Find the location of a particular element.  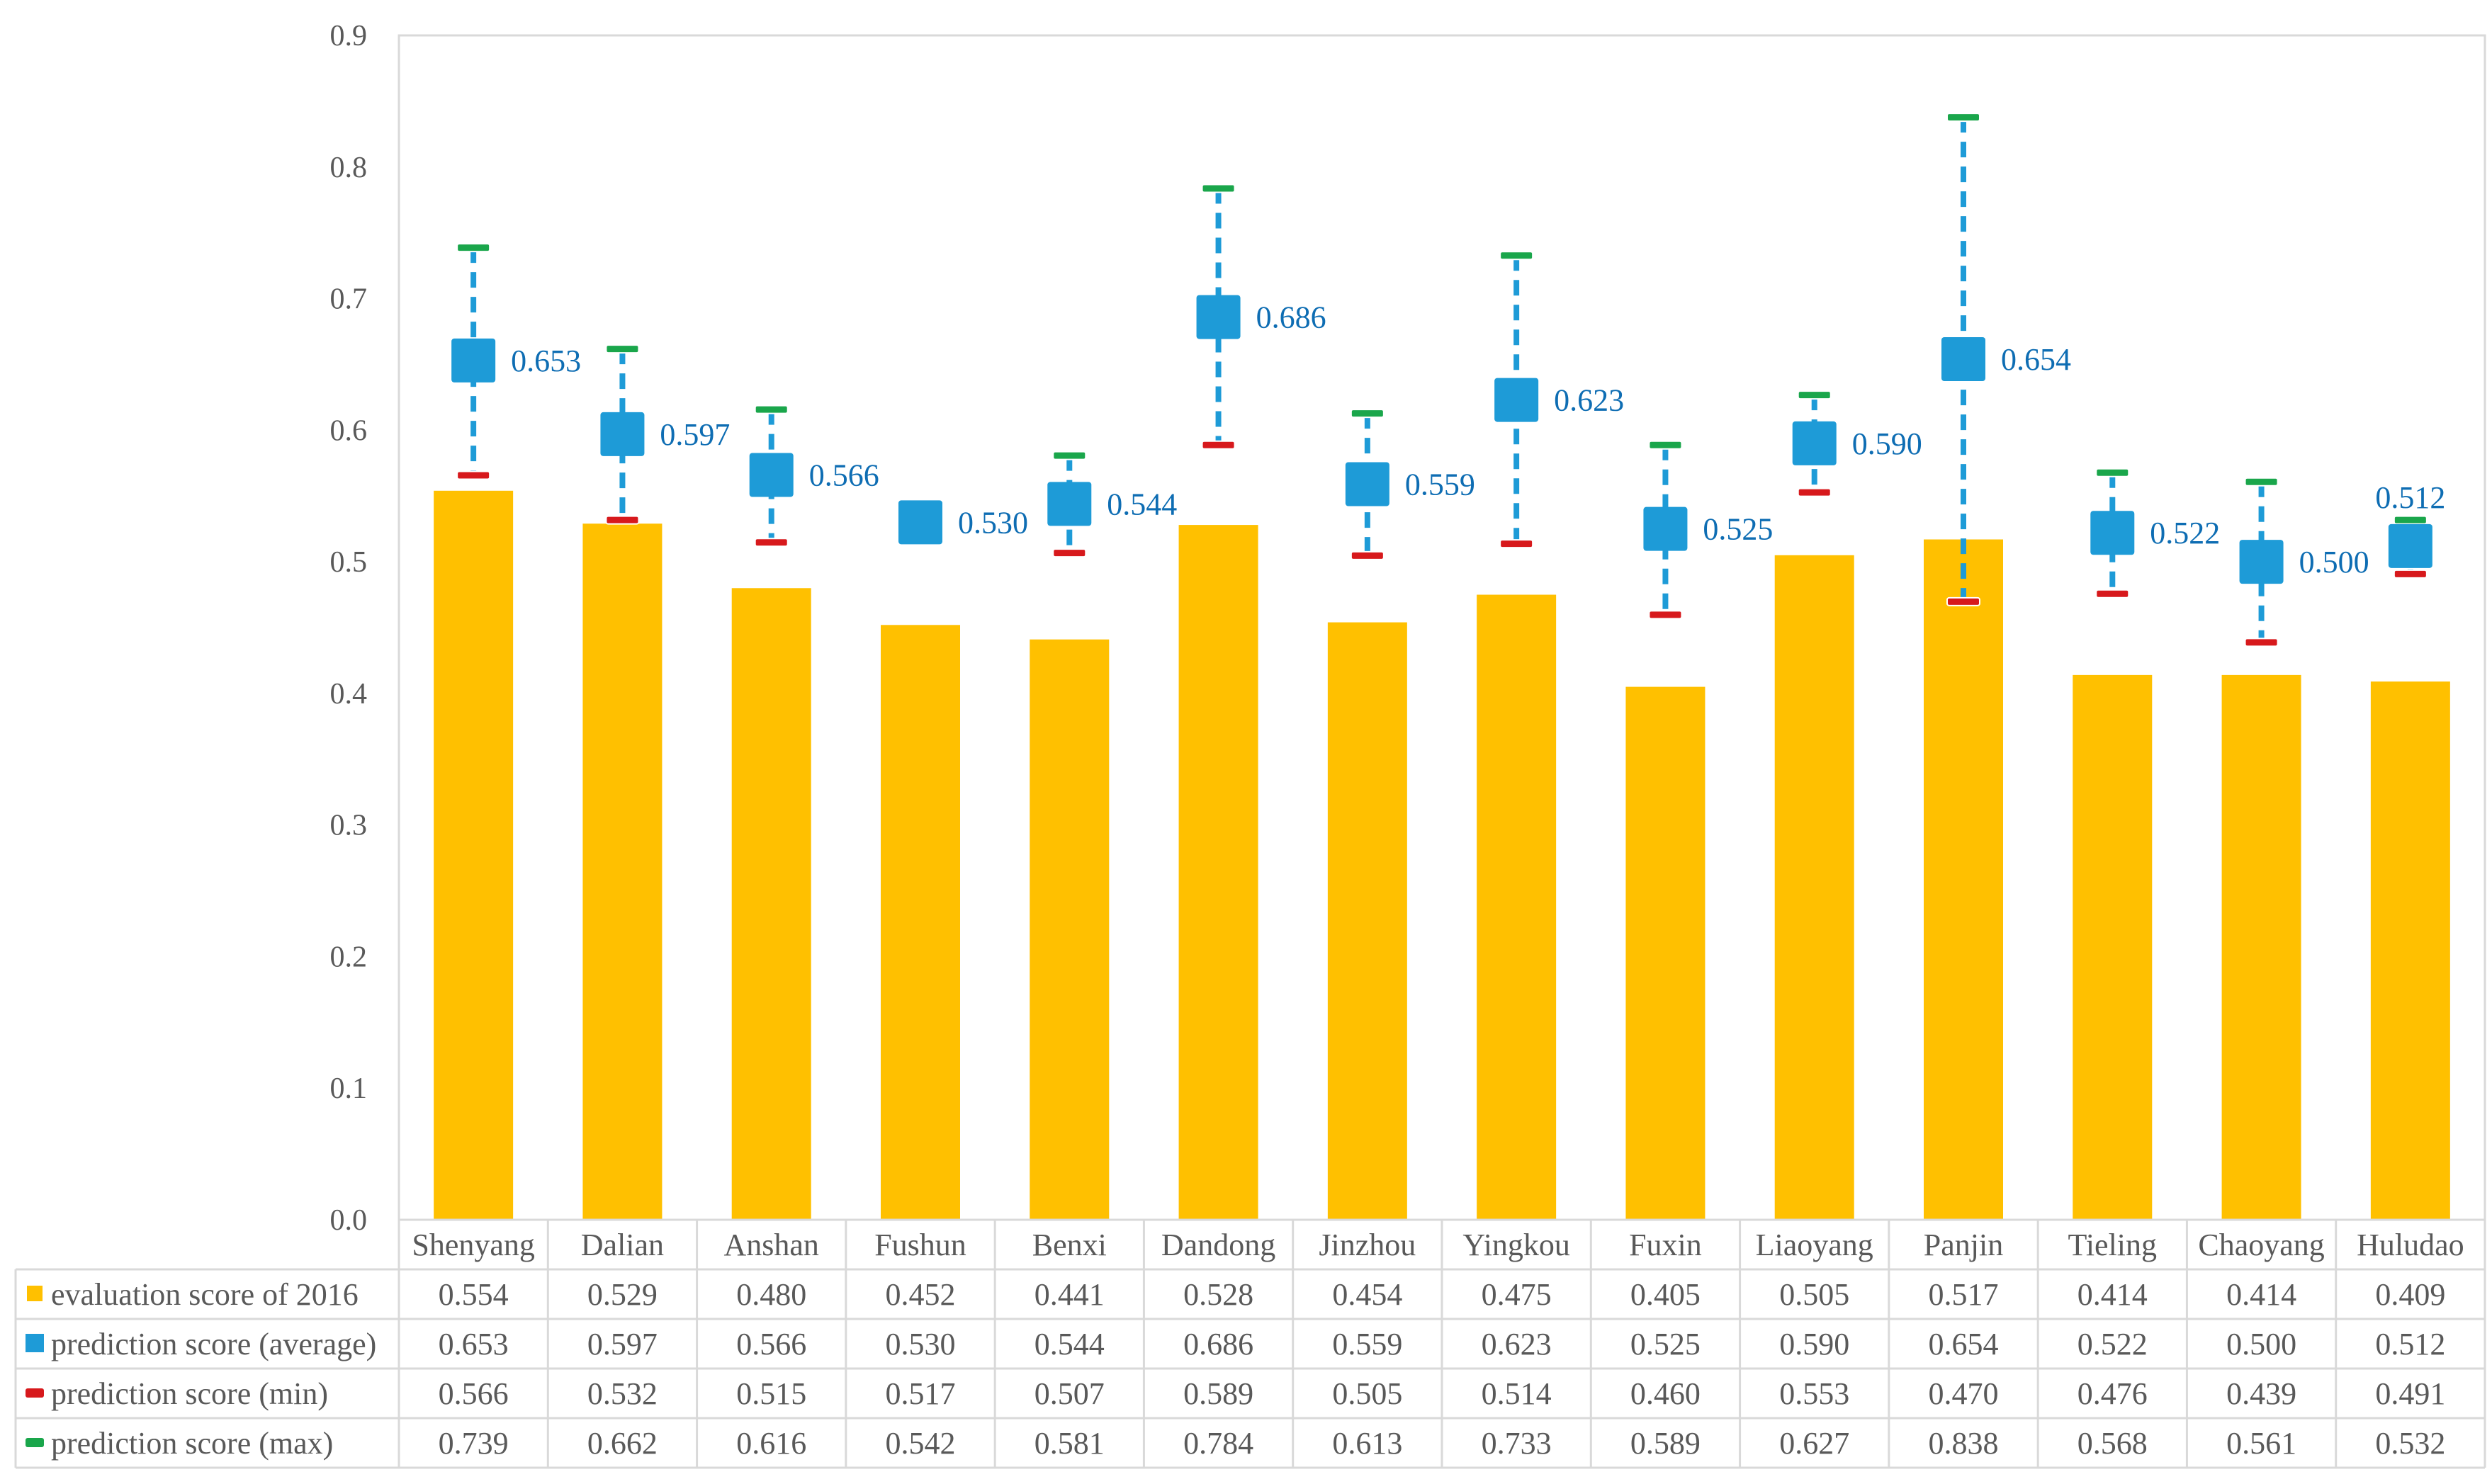

y-tick-label: 0.4 is located at coordinates (349, 694).